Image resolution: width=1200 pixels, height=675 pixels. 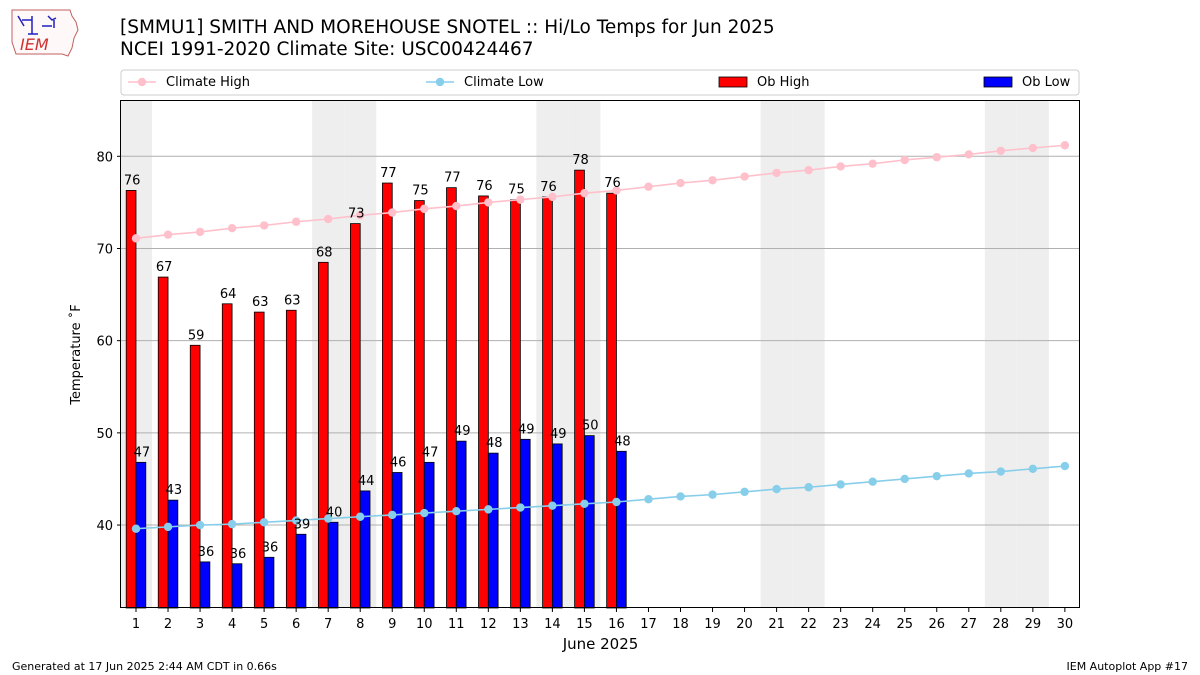 I want to click on legend-marker-climate-low, so click(x=440, y=82).